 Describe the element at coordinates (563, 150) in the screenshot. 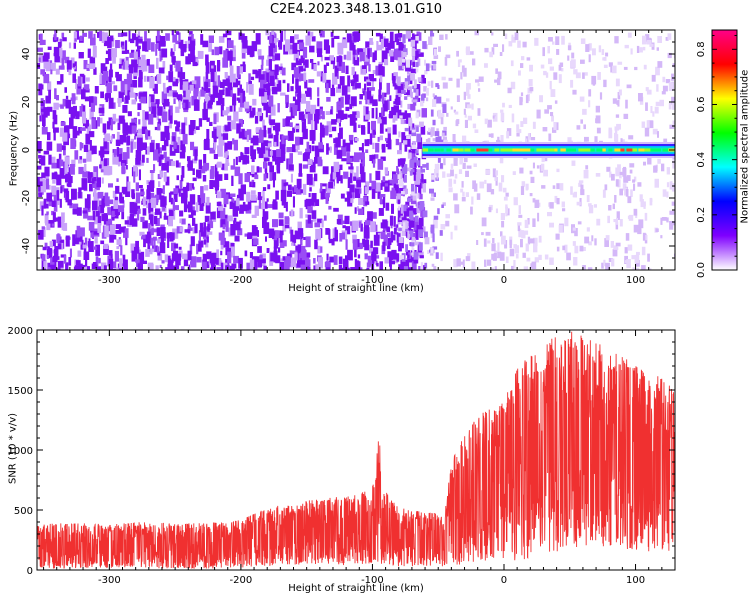

I see `band-core` at that location.